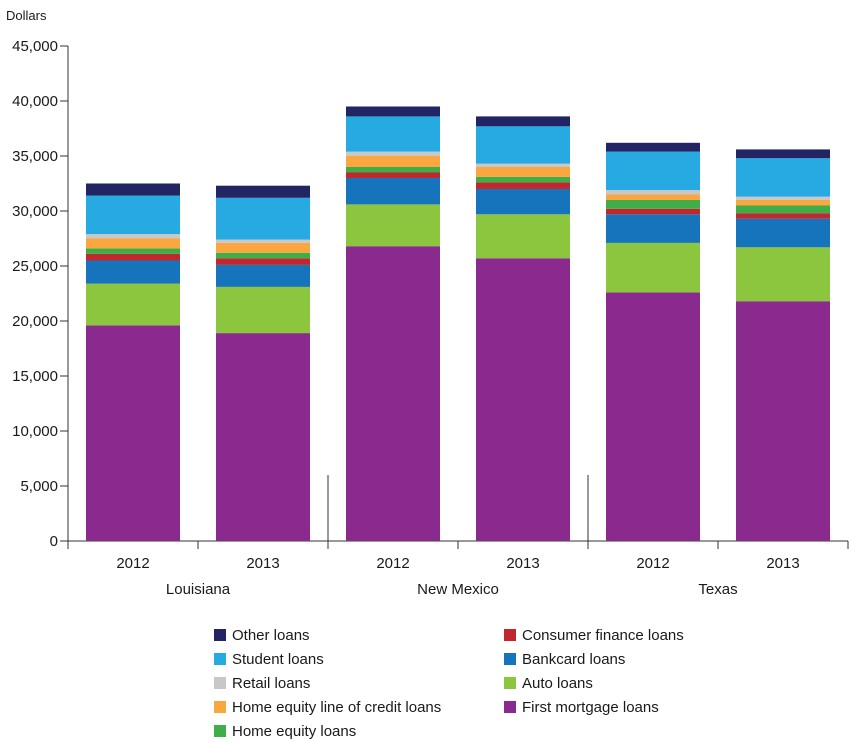 The image size is (849, 742). Describe the element at coordinates (294, 731) in the screenshot. I see `legend-label: Home equity loans` at that location.